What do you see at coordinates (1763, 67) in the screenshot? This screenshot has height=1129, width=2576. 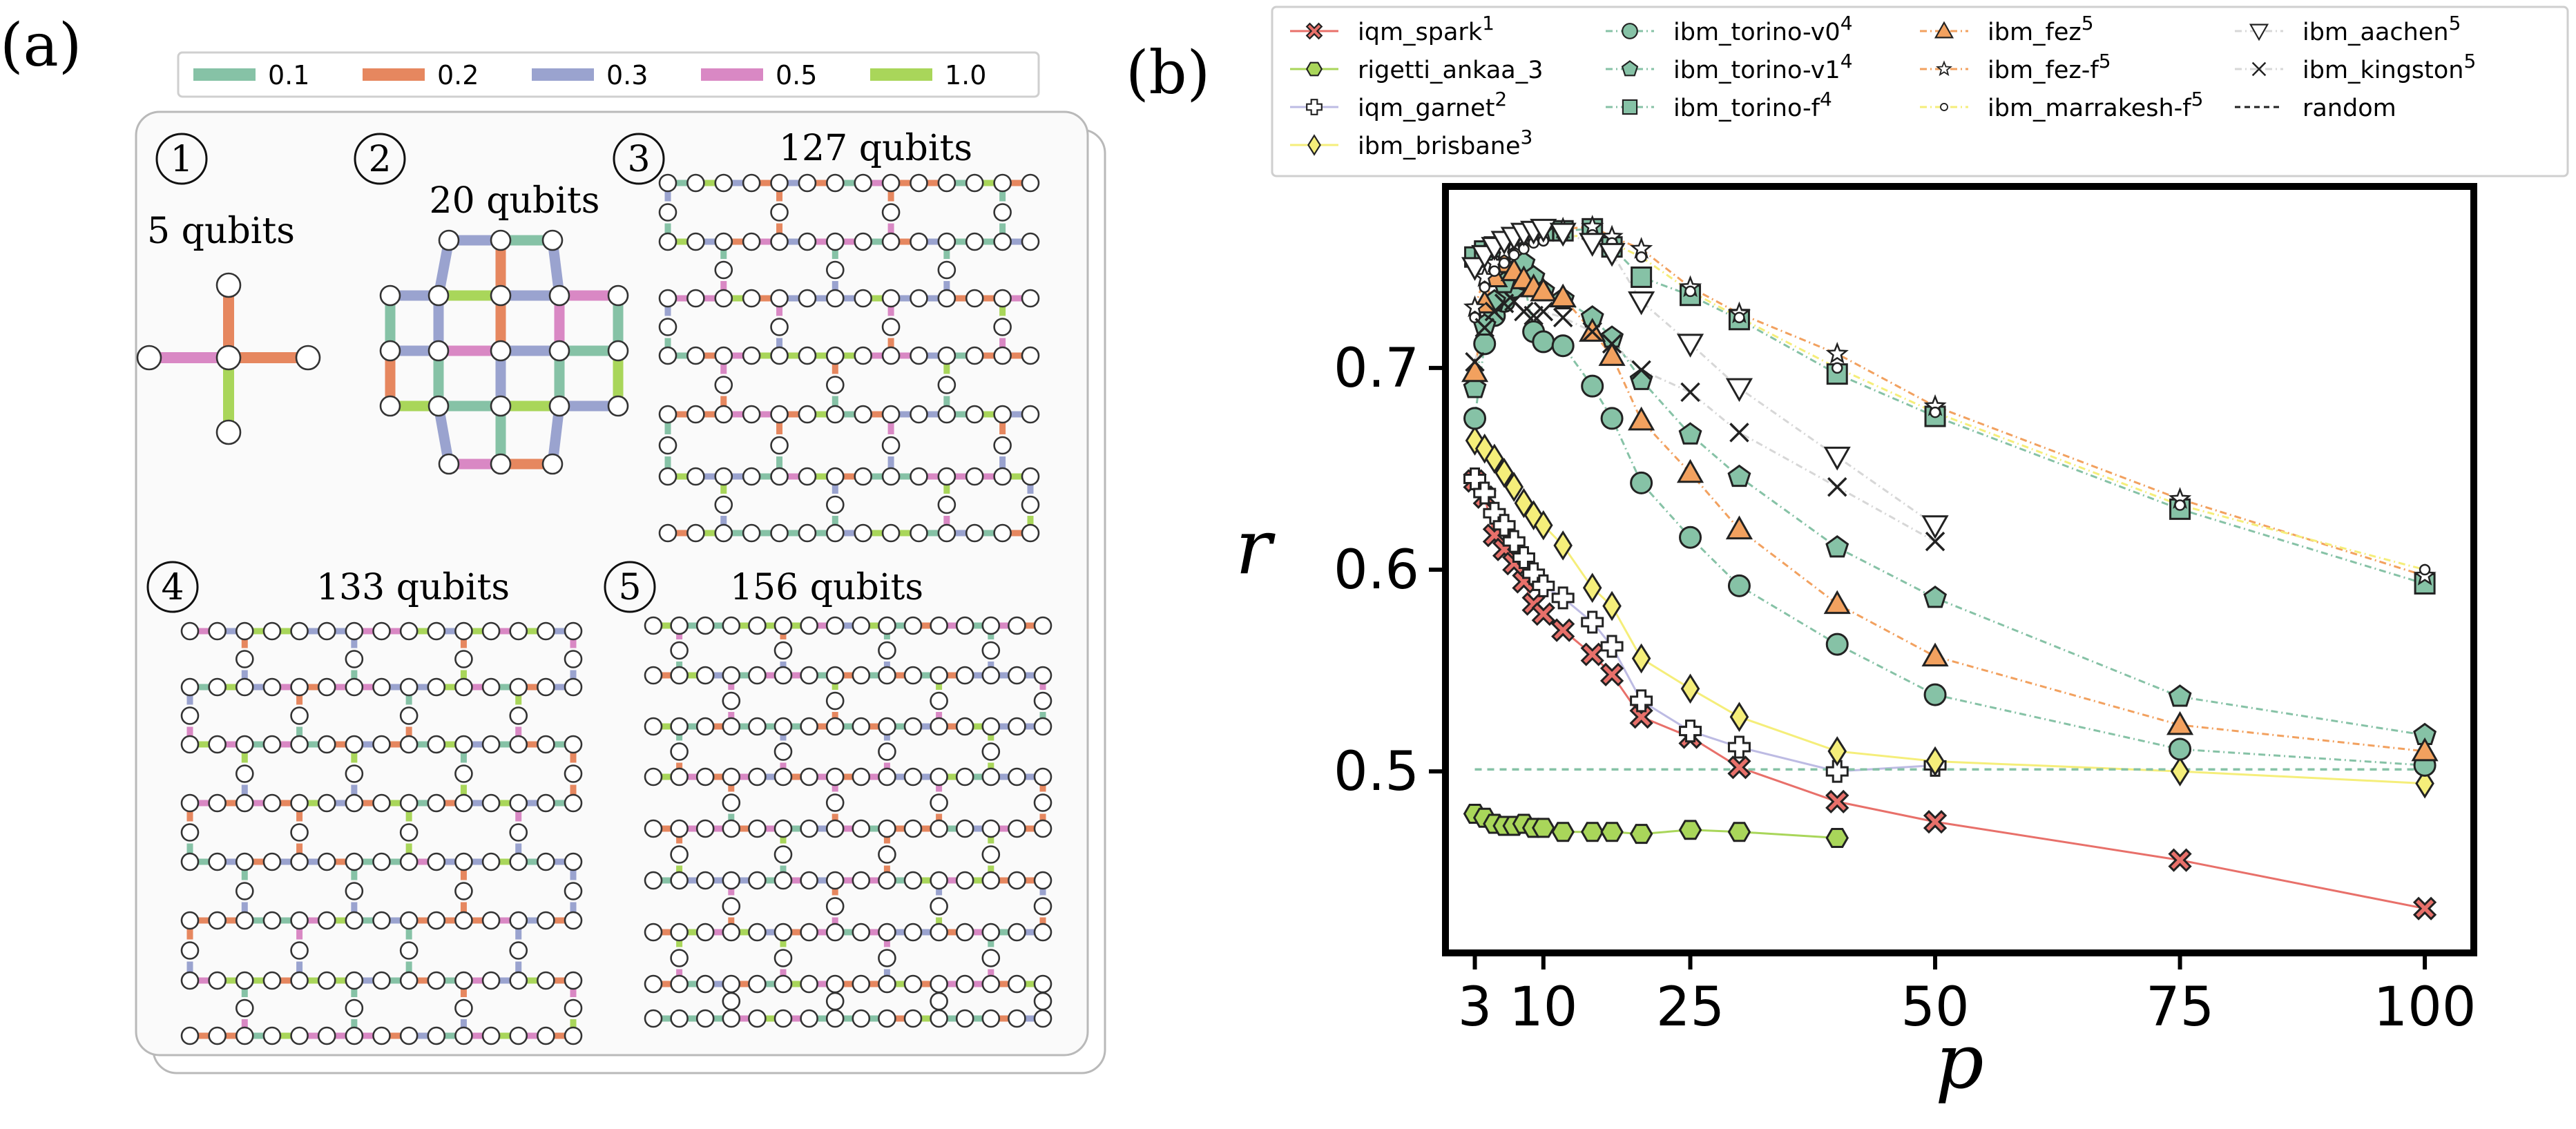 I see `legend-label: ibm_torino-v14` at bounding box center [1763, 67].